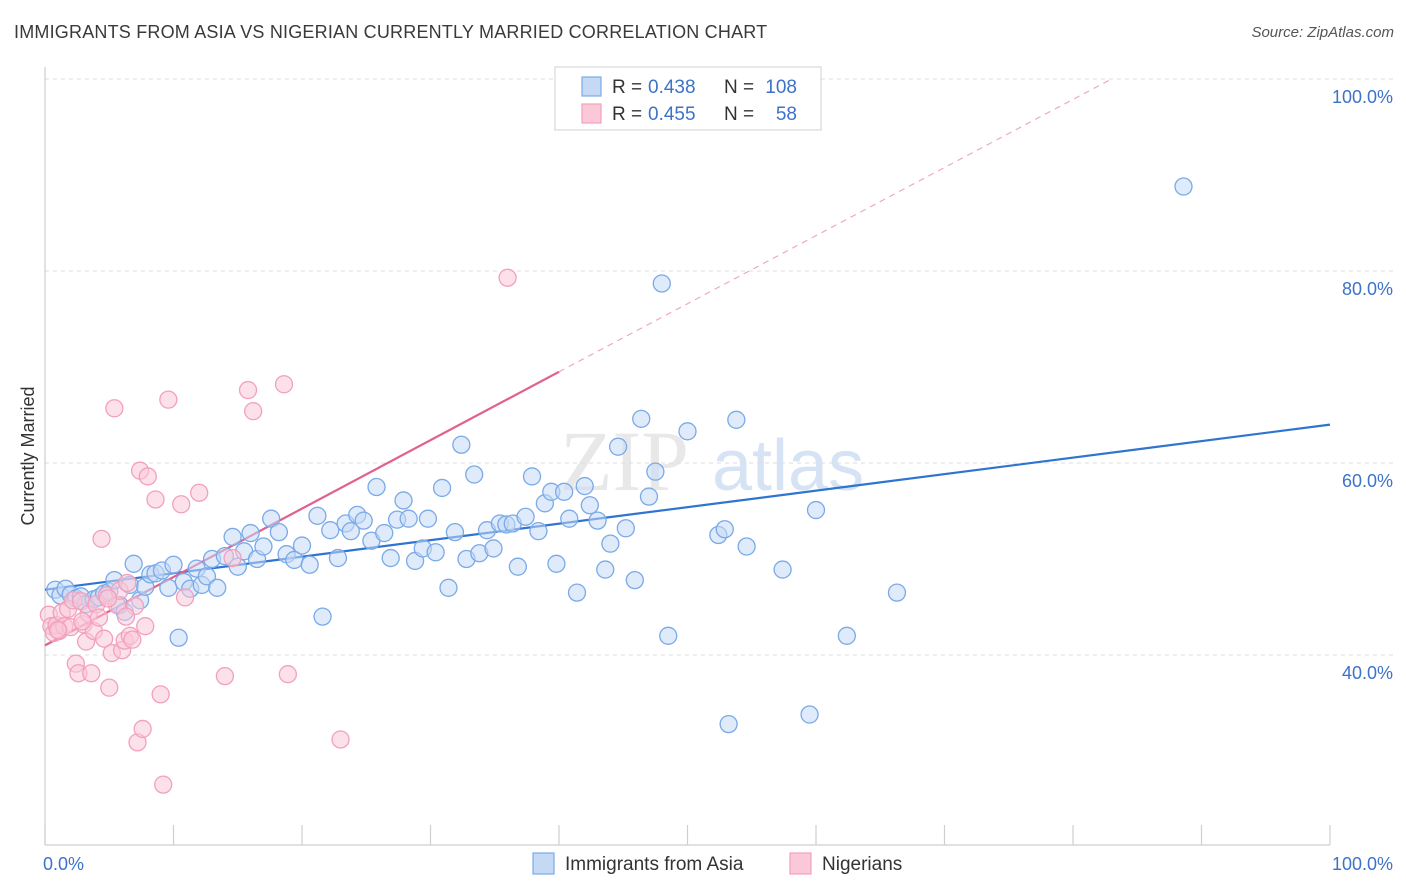  What do you see at coordinates (627, 114) in the screenshot?
I see `legend-r-label-nigerians: R =` at bounding box center [627, 114].